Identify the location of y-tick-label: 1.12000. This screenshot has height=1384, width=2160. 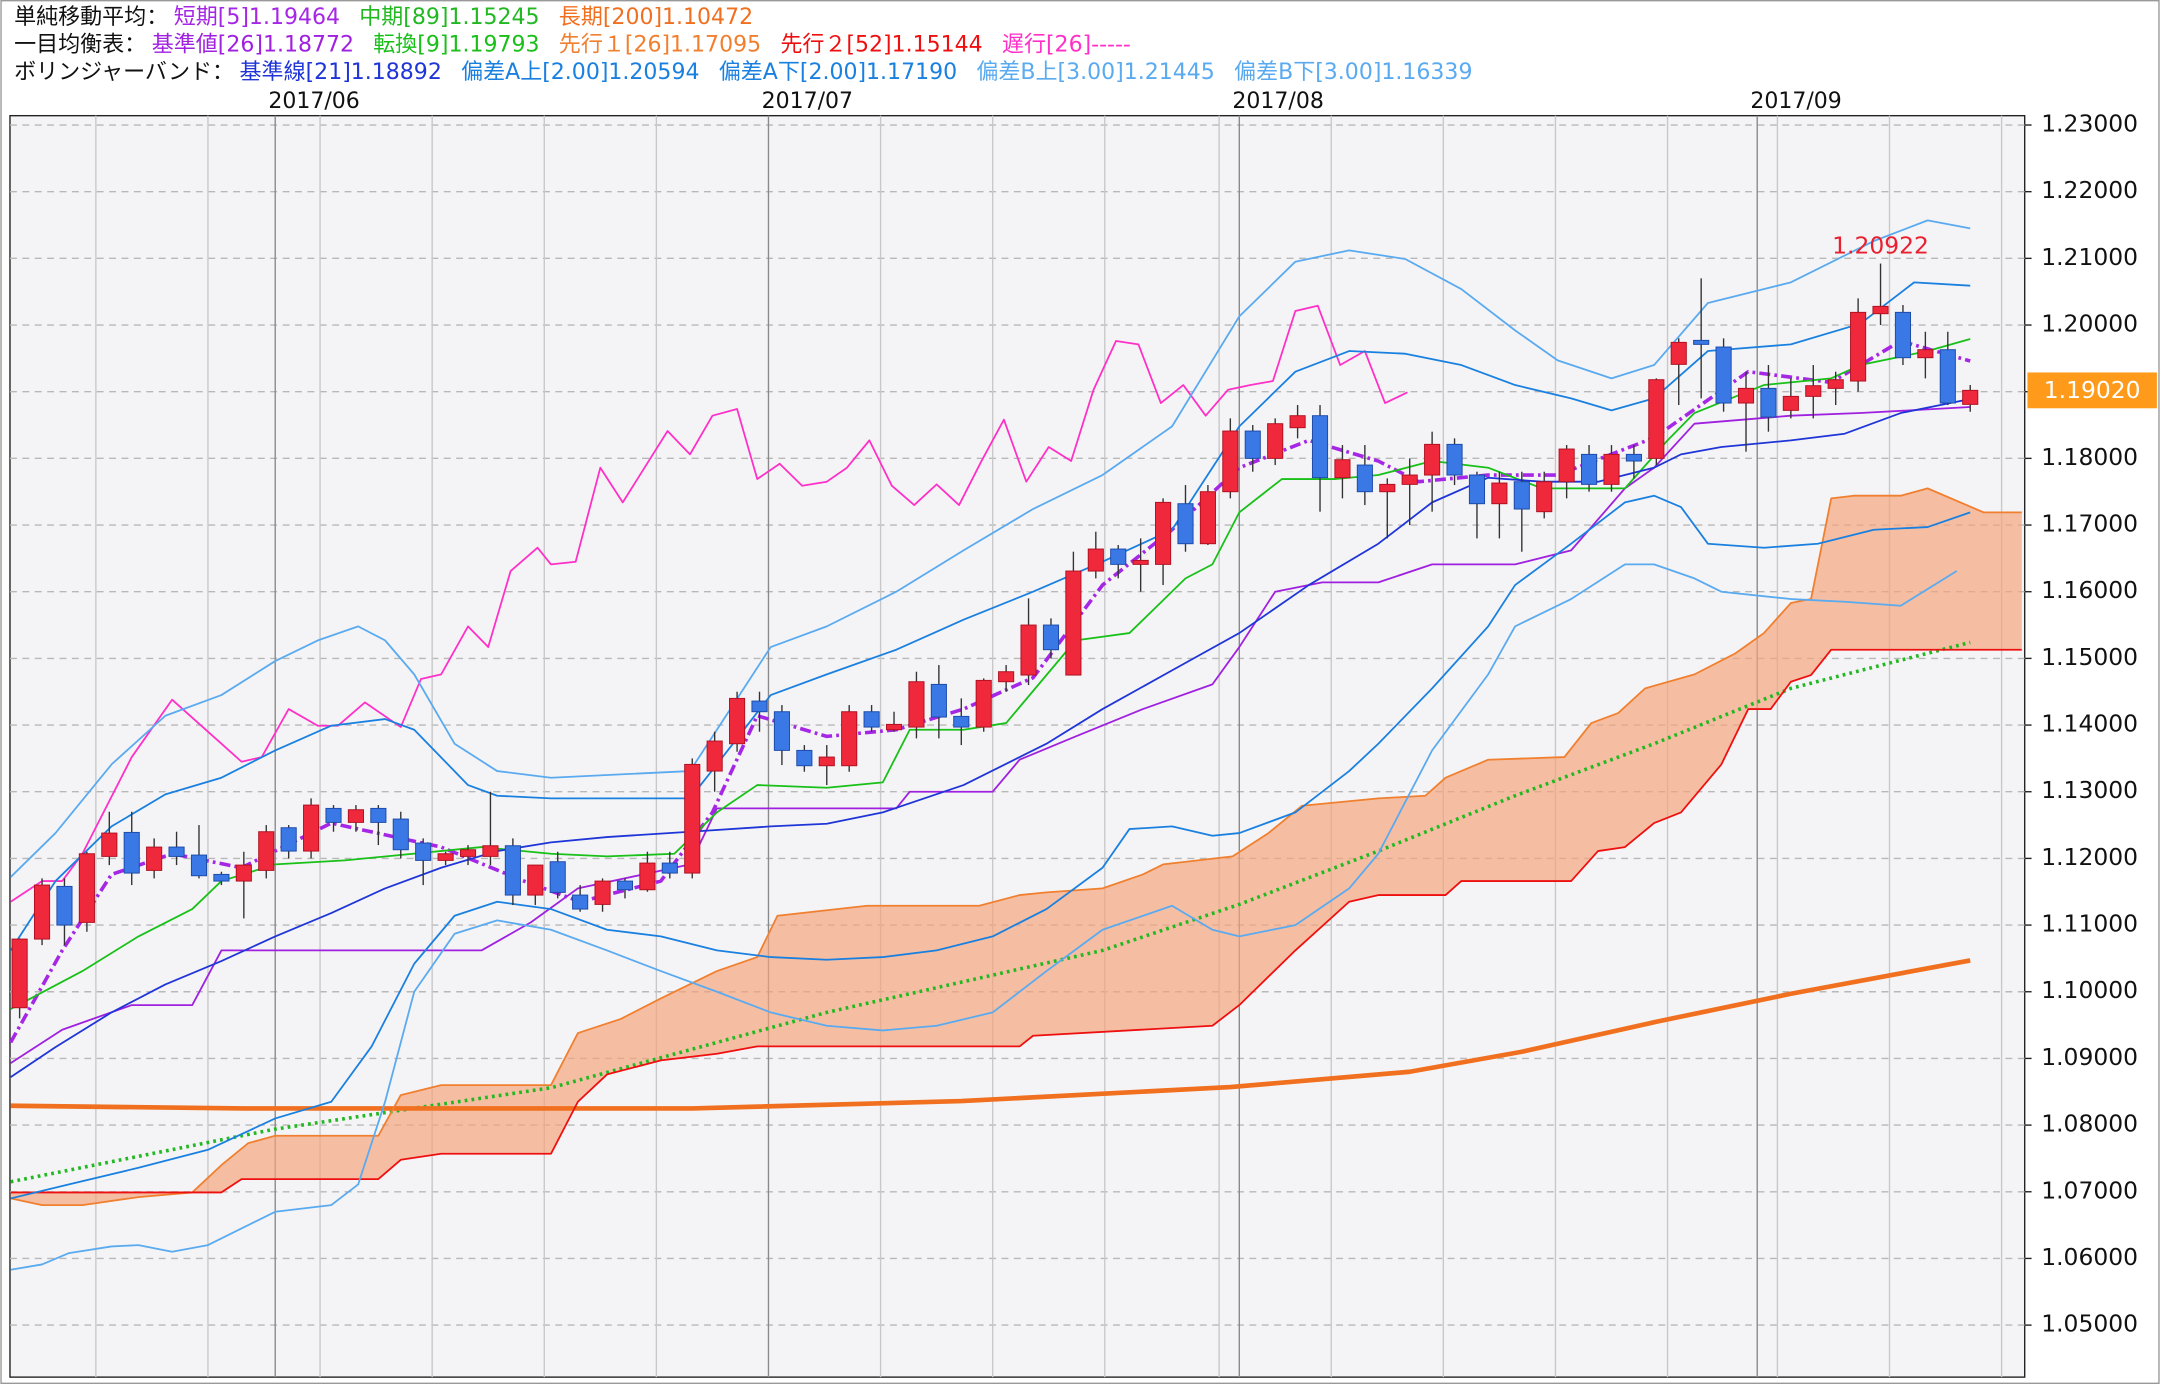
(2089, 857).